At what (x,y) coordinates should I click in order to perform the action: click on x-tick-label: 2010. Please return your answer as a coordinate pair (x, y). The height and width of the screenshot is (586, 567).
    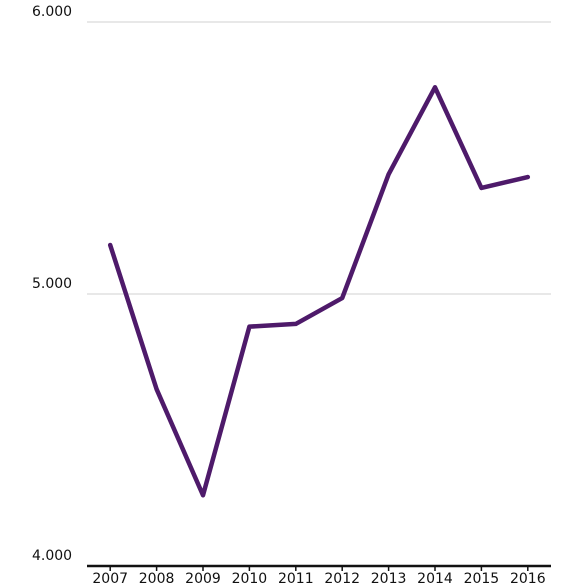
    Looking at the image, I should click on (250, 578).